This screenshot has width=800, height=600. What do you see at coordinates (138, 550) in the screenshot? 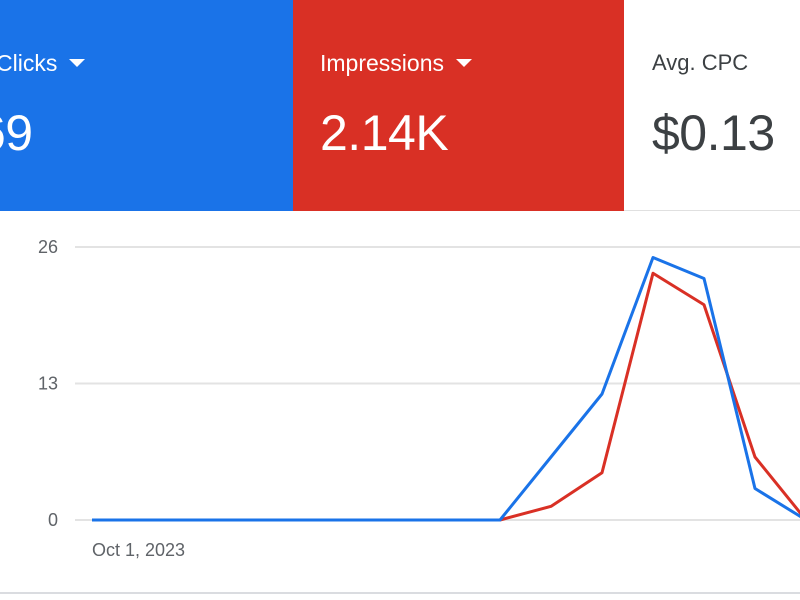
I see `x-axis-tick-label: Oct 1, 2023` at bounding box center [138, 550].